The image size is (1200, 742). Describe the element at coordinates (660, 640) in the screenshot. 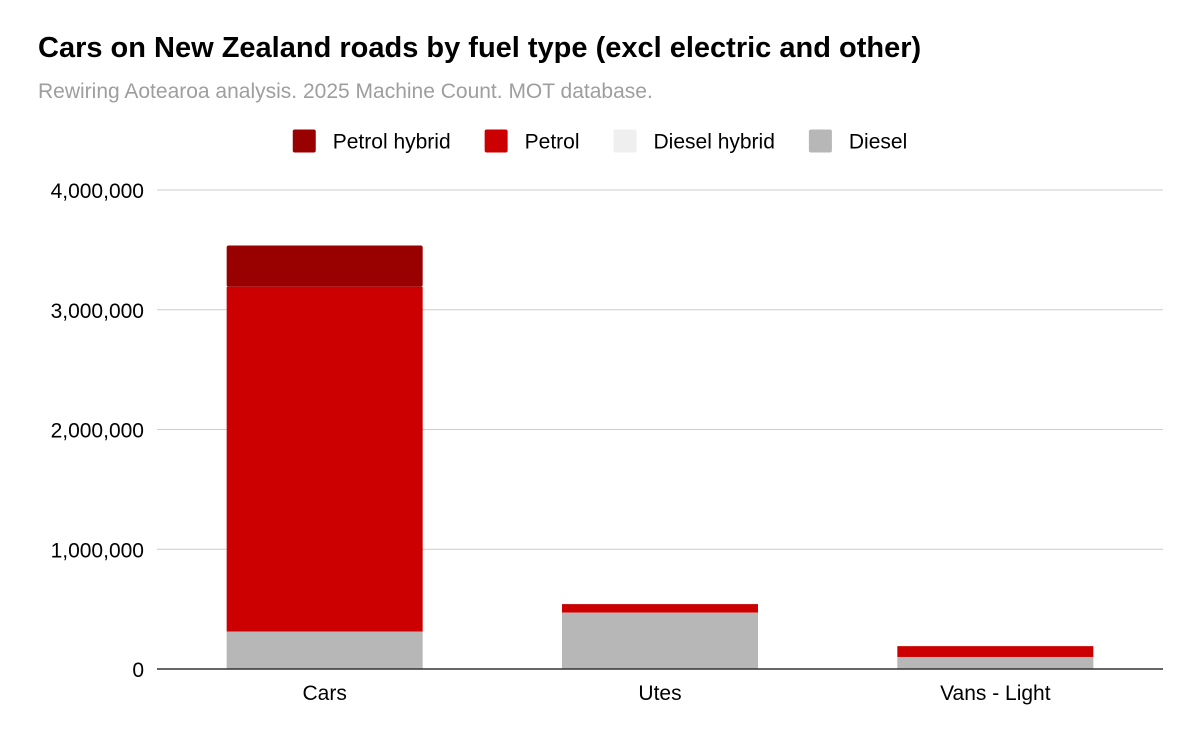

I see `bar-utes-diesel` at that location.